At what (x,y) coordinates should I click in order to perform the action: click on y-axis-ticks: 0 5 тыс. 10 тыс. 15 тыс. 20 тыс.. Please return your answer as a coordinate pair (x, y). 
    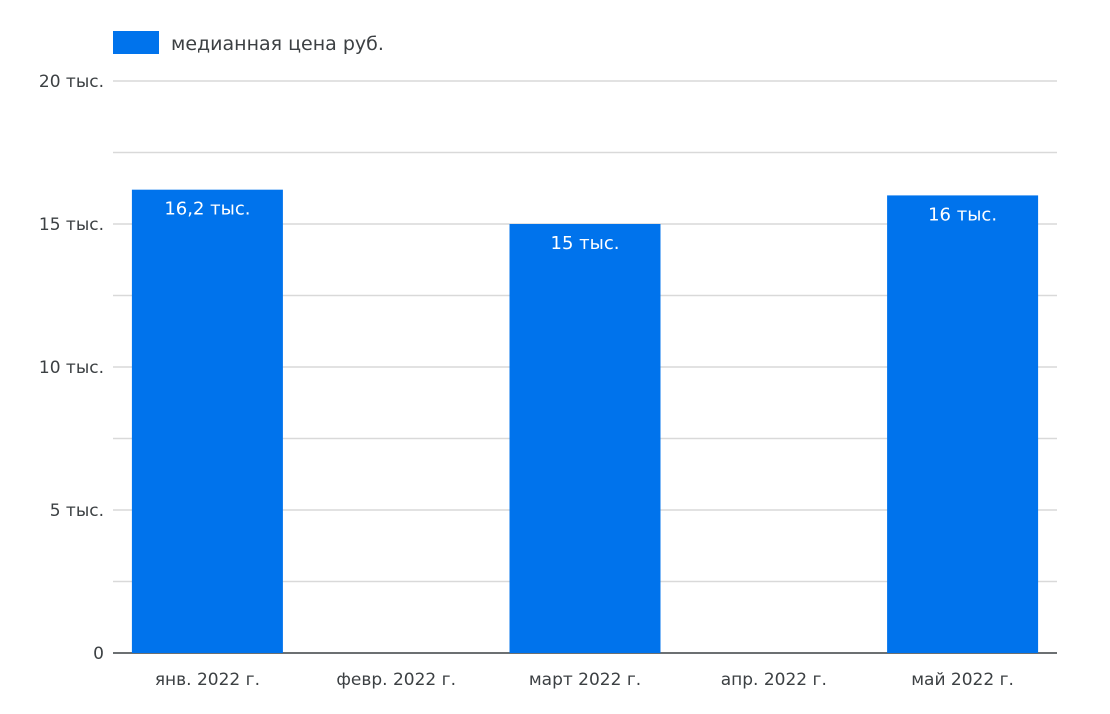
    Looking at the image, I should click on (71, 368).